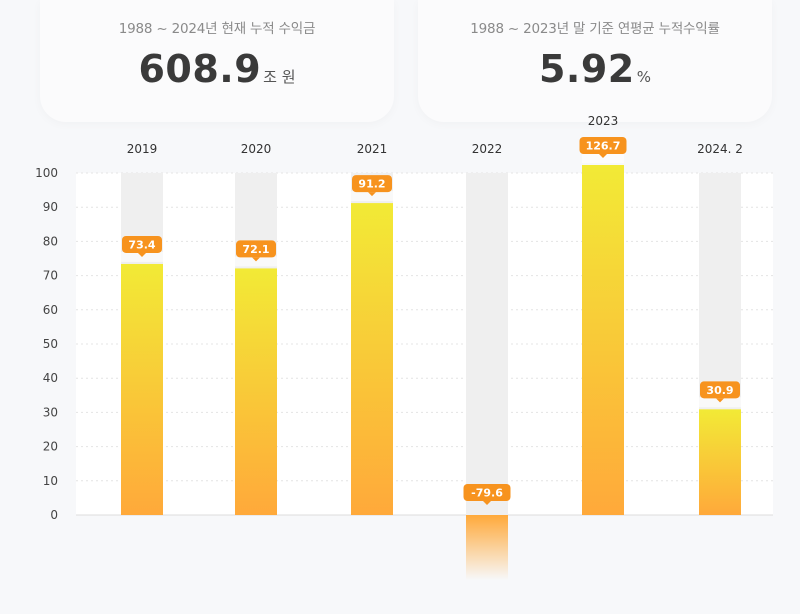  What do you see at coordinates (50, 344) in the screenshot?
I see `y-tick-label: 50` at bounding box center [50, 344].